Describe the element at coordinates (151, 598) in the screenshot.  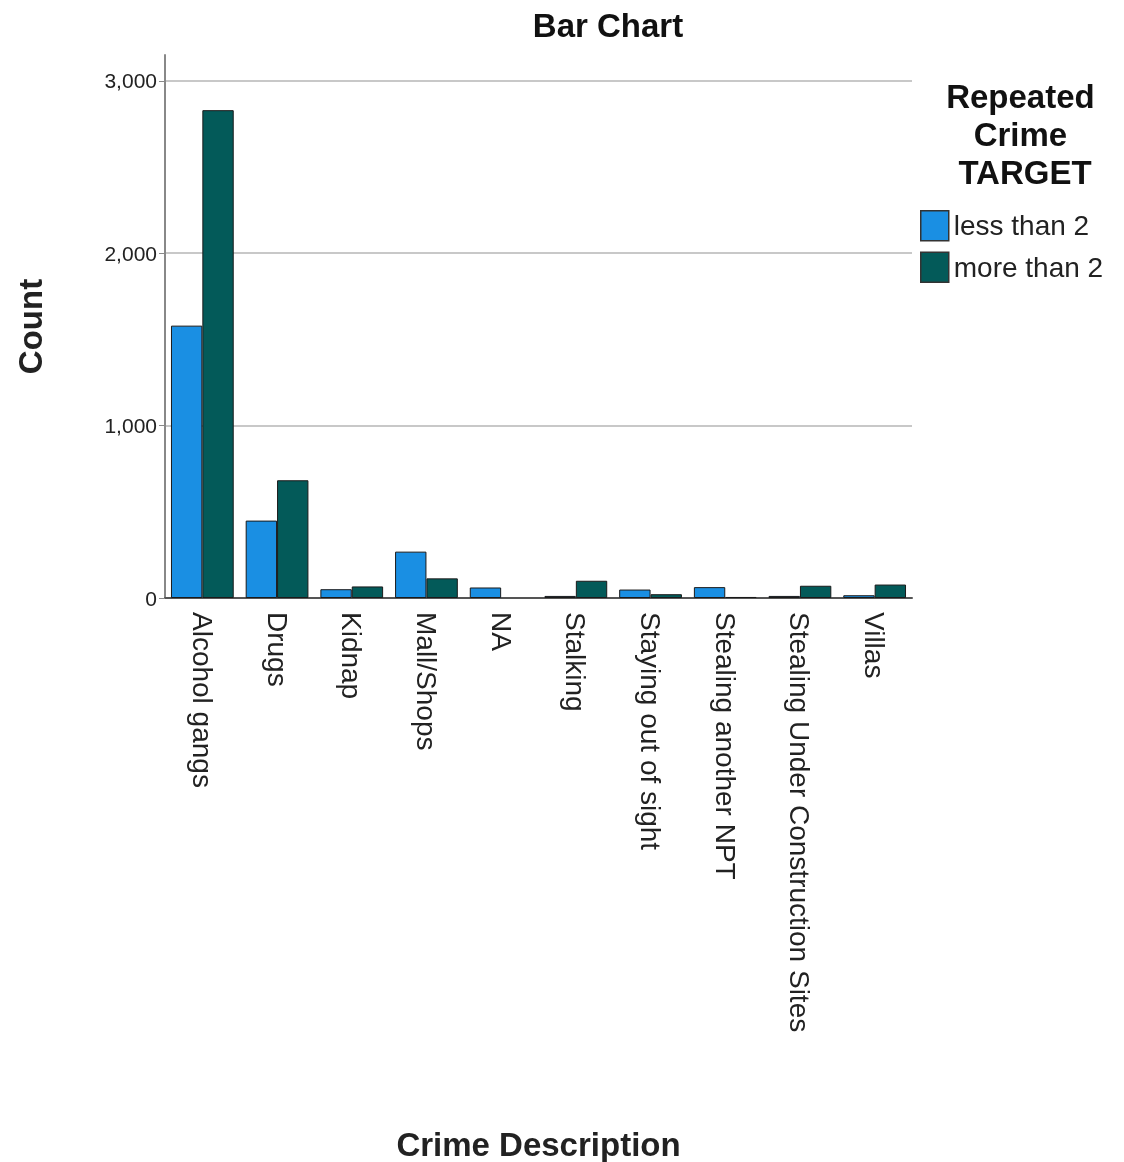
I see `y-tick-label: 0` at that location.